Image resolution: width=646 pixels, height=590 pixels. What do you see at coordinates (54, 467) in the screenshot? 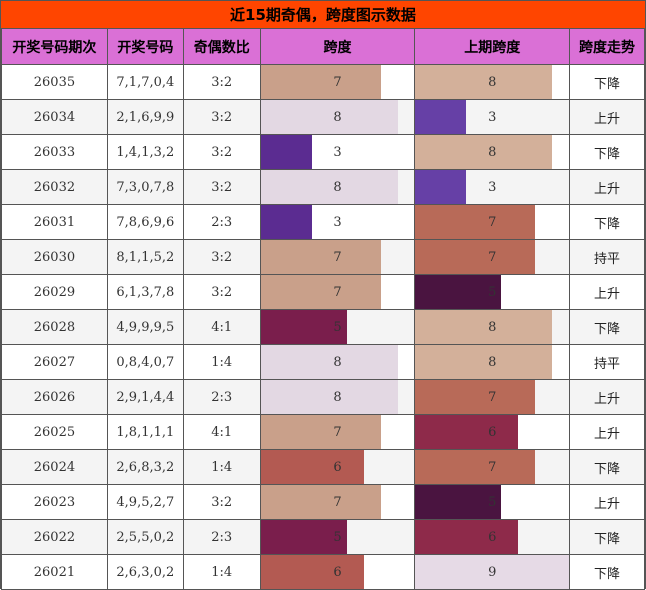
I see `cell-period: 26024` at bounding box center [54, 467].